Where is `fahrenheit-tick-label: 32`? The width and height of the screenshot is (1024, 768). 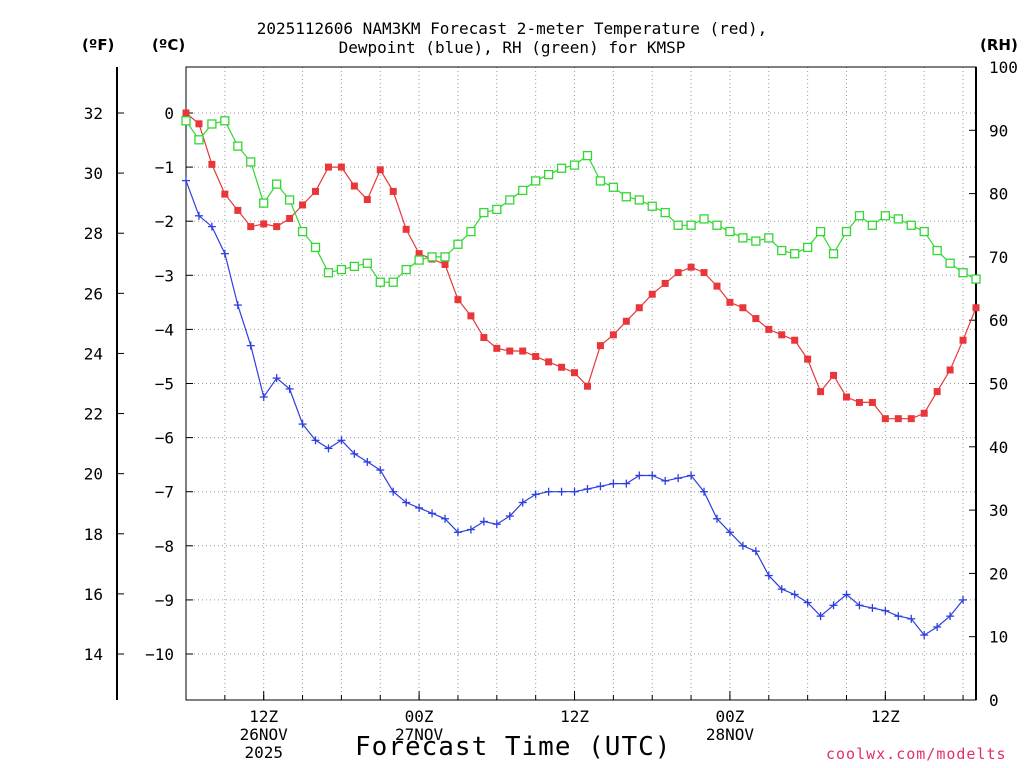
fahrenheit-tick-label: 32 is located at coordinates (93, 113).